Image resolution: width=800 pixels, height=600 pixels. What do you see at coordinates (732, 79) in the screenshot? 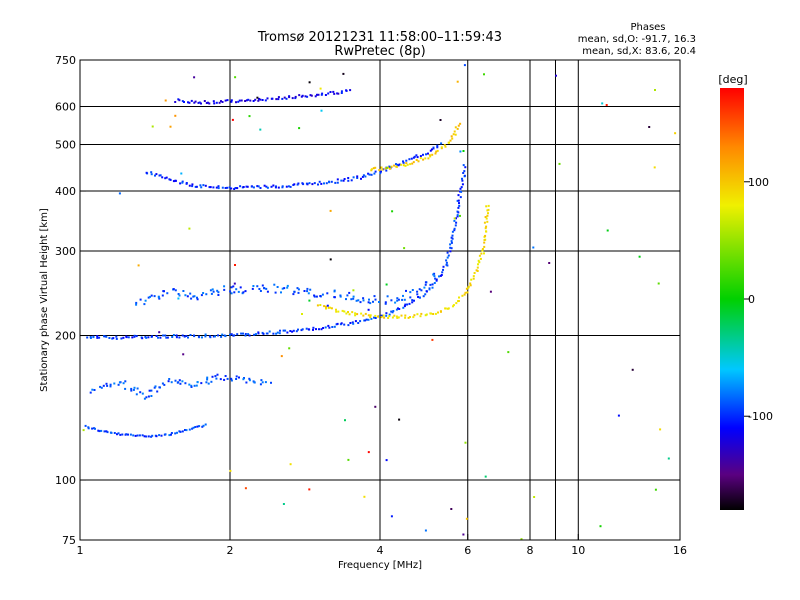
I see `colorbar-label: [deg]` at bounding box center [732, 79].